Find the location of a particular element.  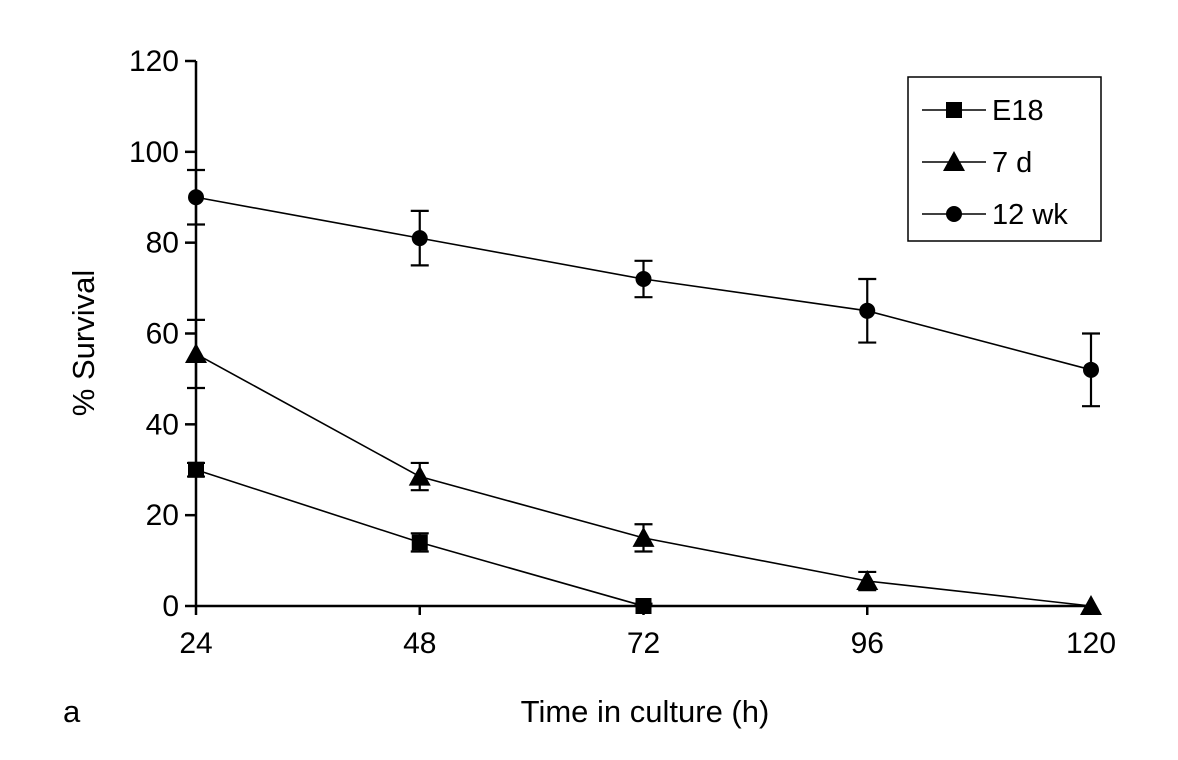

legend-marker-square is located at coordinates (954, 110).